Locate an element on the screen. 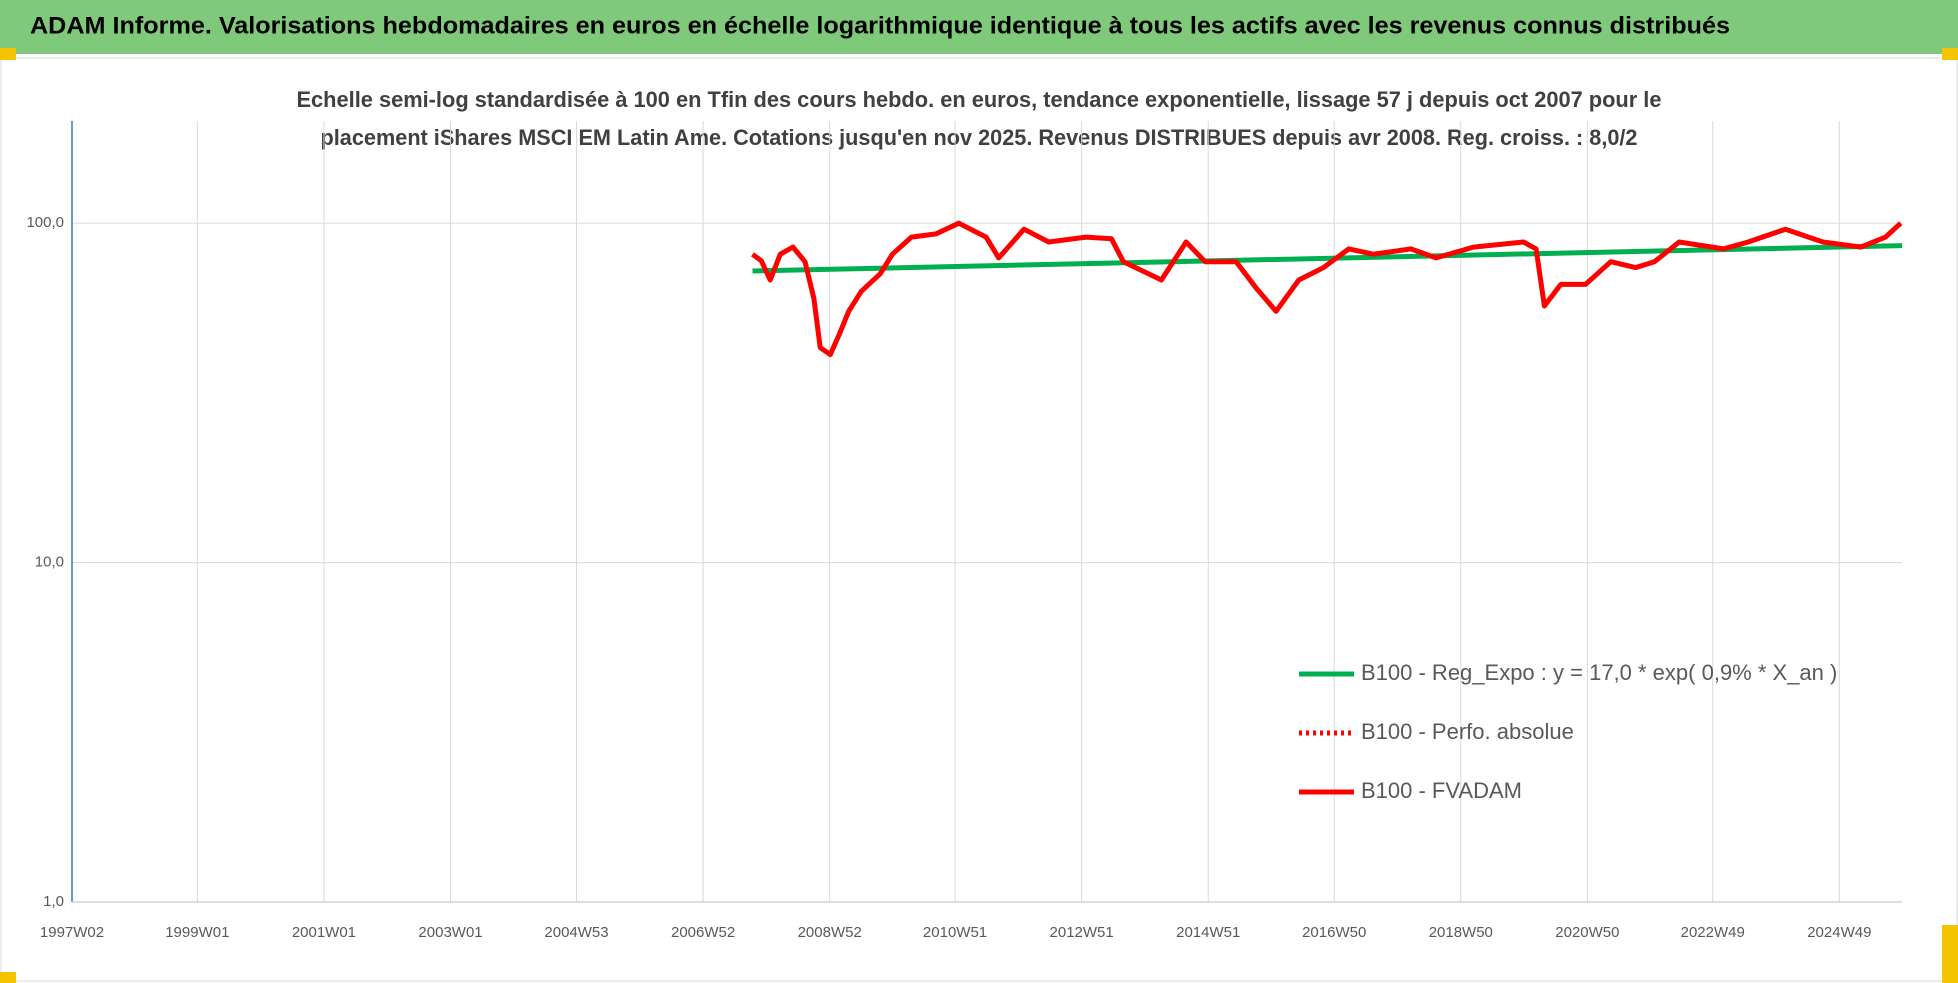 The image size is (1958, 983). x-tick-label: 2006W52 is located at coordinates (703, 932).